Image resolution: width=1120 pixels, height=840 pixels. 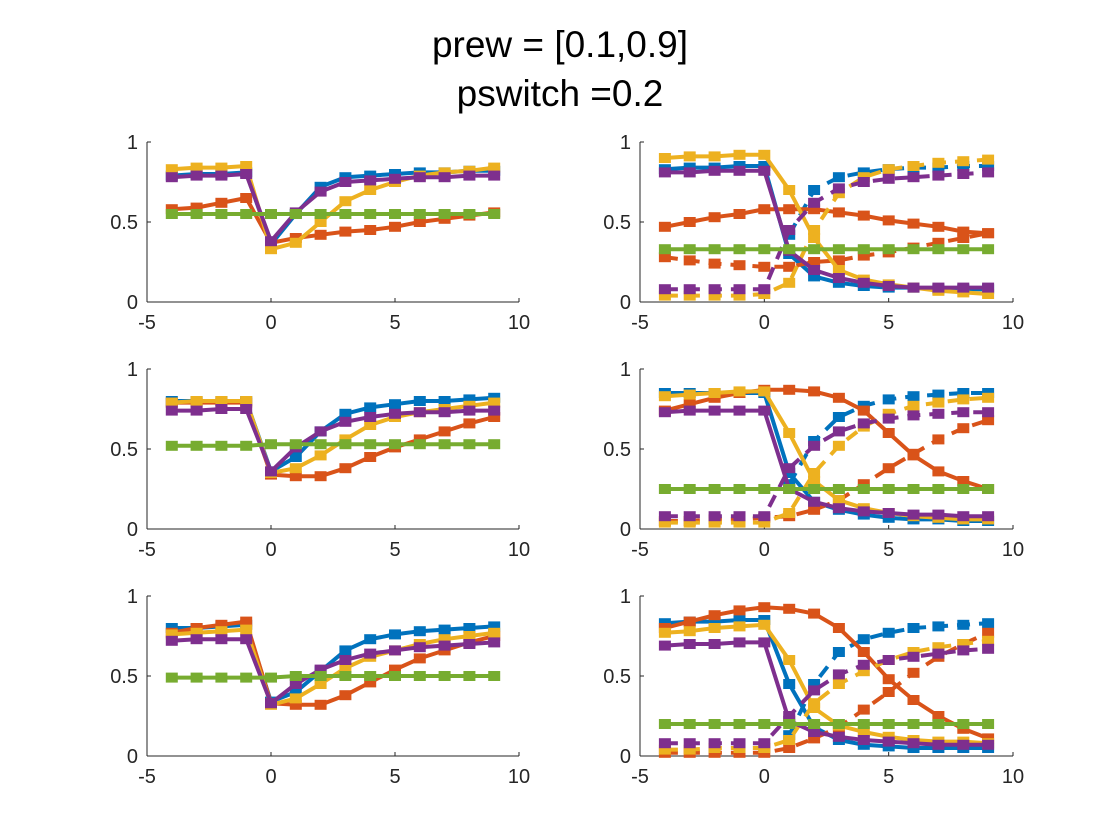 What do you see at coordinates (560, 93) in the screenshot?
I see `figure-title-line2: pswitch =0.2` at bounding box center [560, 93].